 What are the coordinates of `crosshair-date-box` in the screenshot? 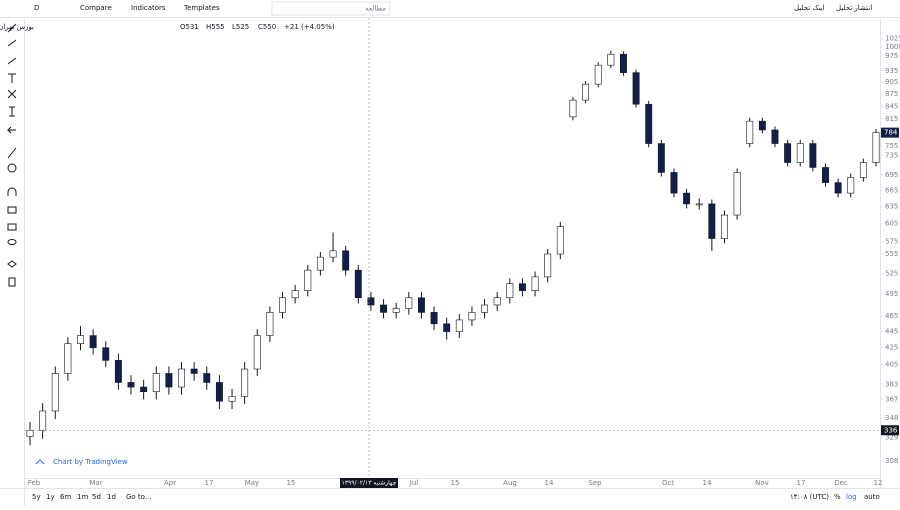 It's located at (369, 483).